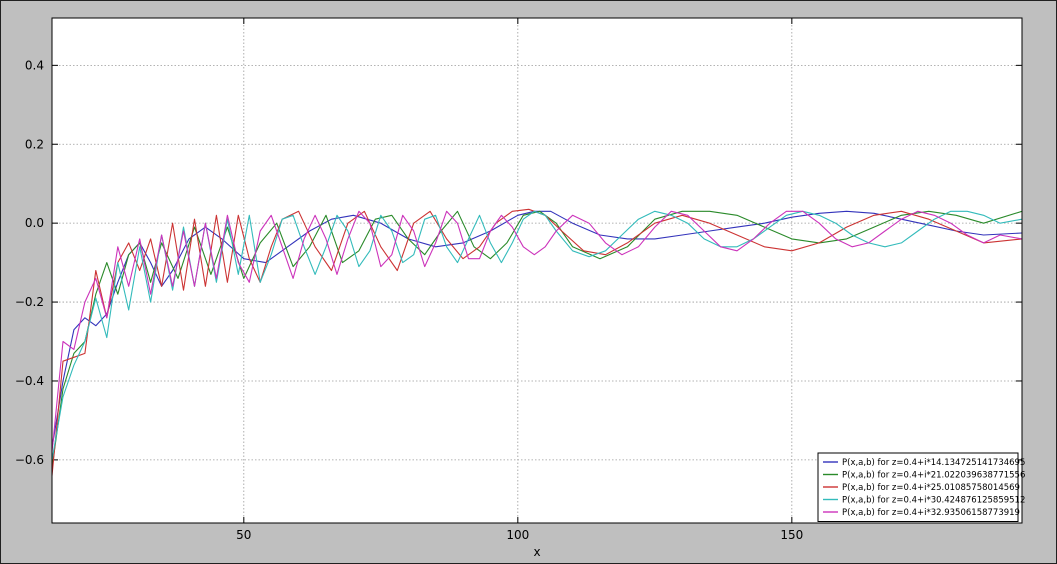 This screenshot has height=564, width=1057. Describe the element at coordinates (29, 381) in the screenshot. I see `y-tick-label: −0.4` at that location.